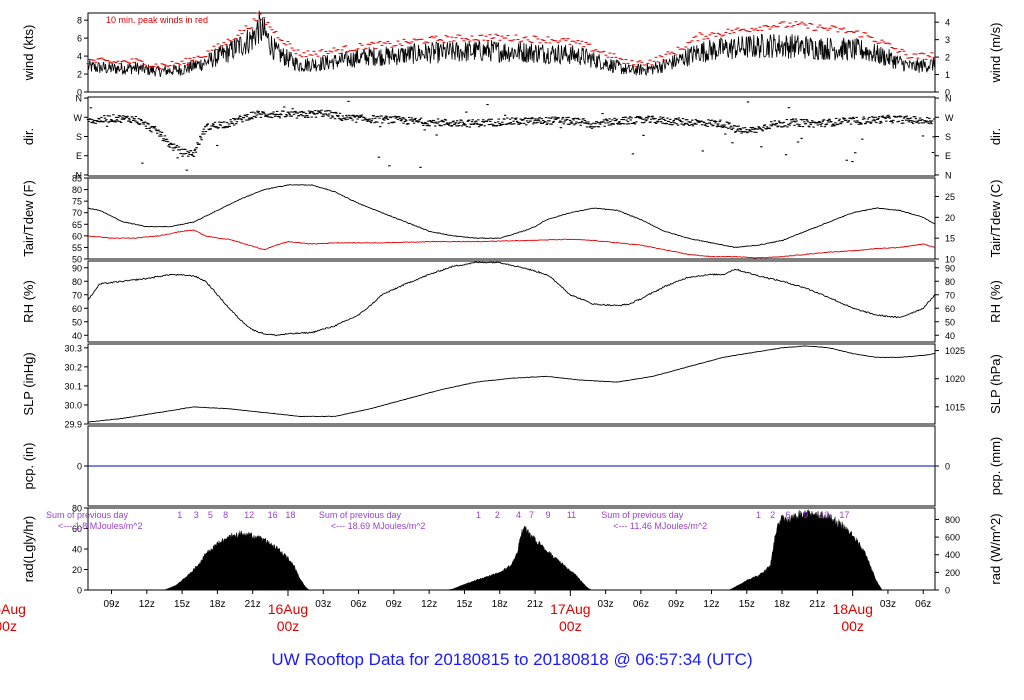 The height and width of the screenshot is (700, 1024). What do you see at coordinates (77, 213) in the screenshot?
I see `temp-tick-label-left: 70` at bounding box center [77, 213].